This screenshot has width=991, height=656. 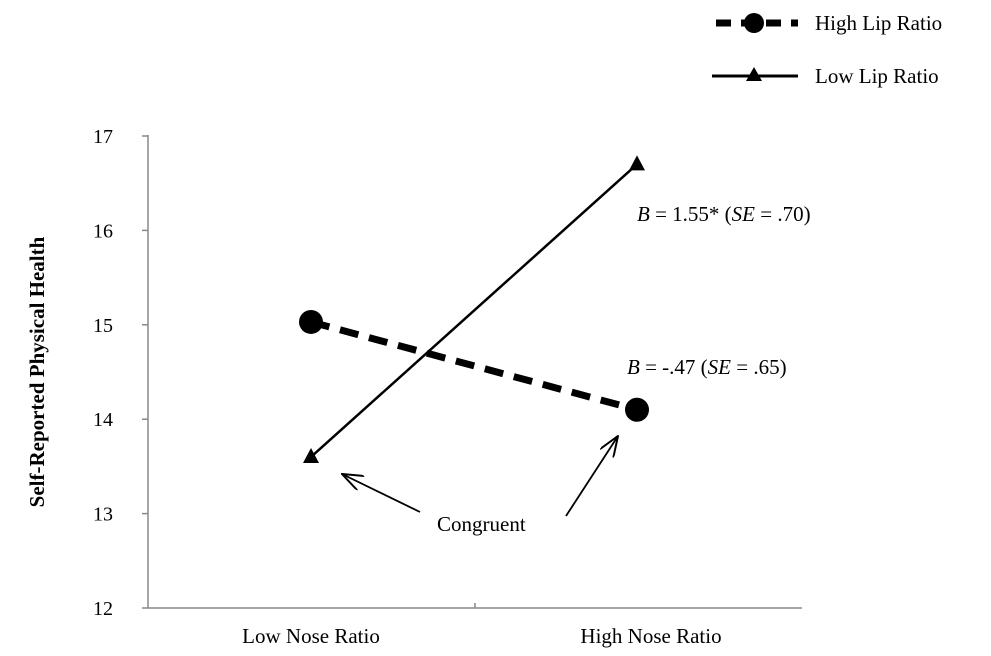 What do you see at coordinates (591, 476) in the screenshot?
I see `congruent-arrow-right` at bounding box center [591, 476].